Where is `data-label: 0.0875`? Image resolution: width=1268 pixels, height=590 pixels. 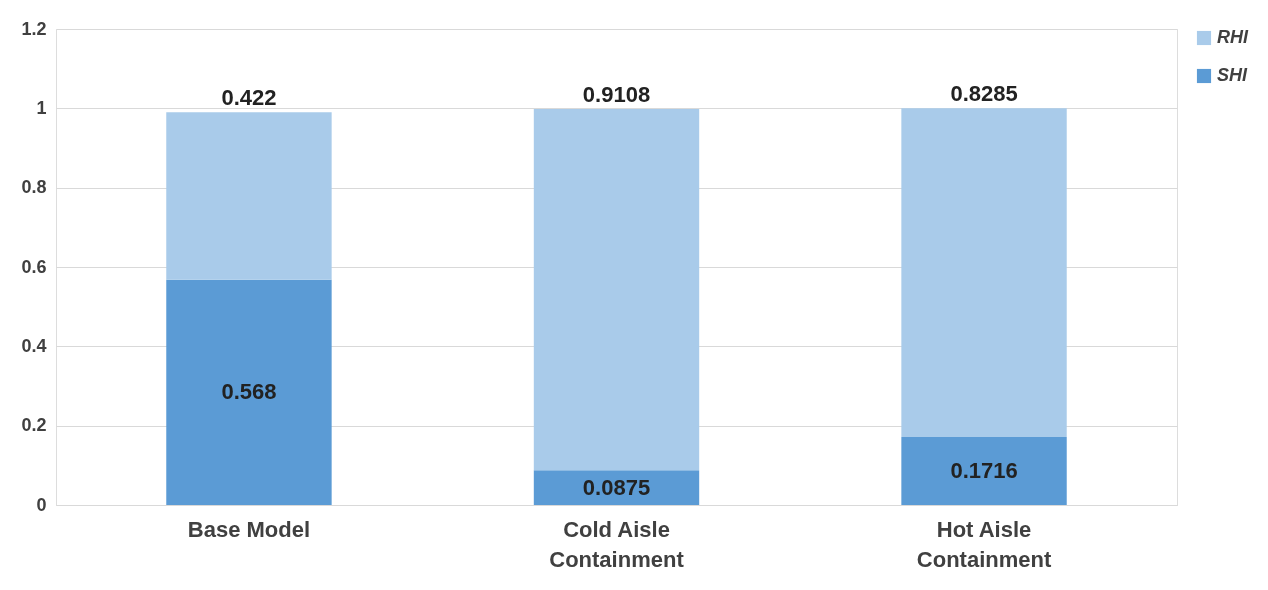
data-label: 0.0875 is located at coordinates (616, 487).